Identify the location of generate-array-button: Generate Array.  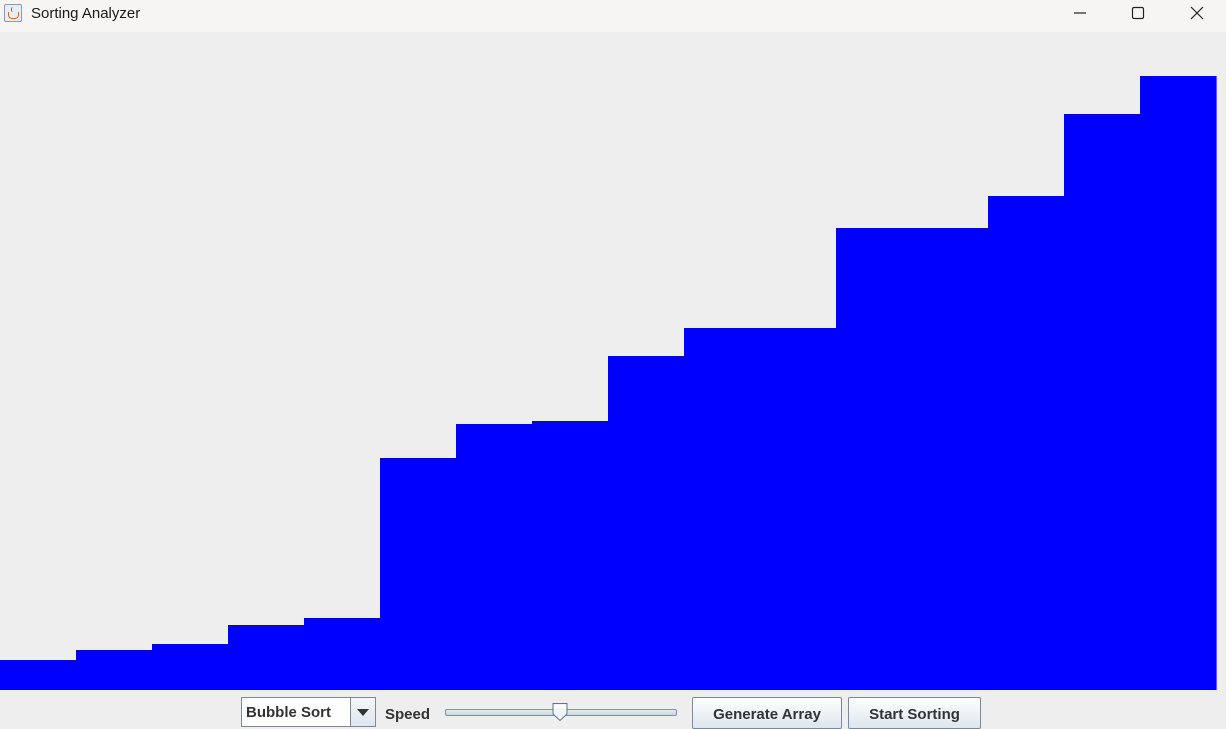
(767, 713).